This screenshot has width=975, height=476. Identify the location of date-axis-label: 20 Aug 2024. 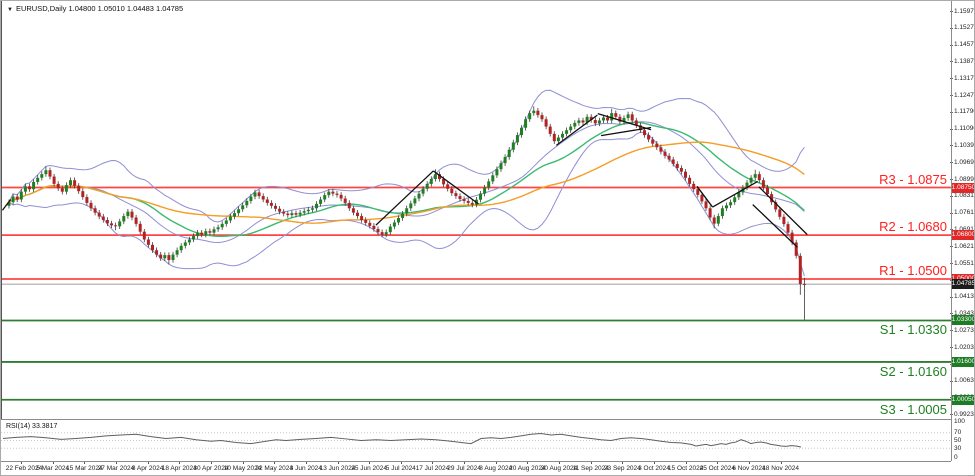
(527, 468).